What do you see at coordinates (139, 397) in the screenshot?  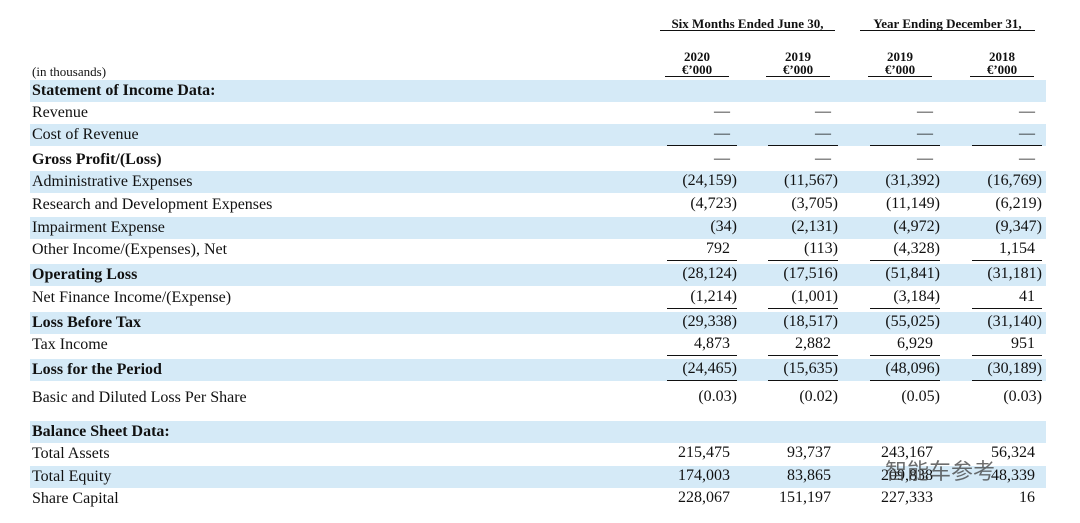 I see `row-label: Basic and Diluted Loss Per Share` at bounding box center [139, 397].